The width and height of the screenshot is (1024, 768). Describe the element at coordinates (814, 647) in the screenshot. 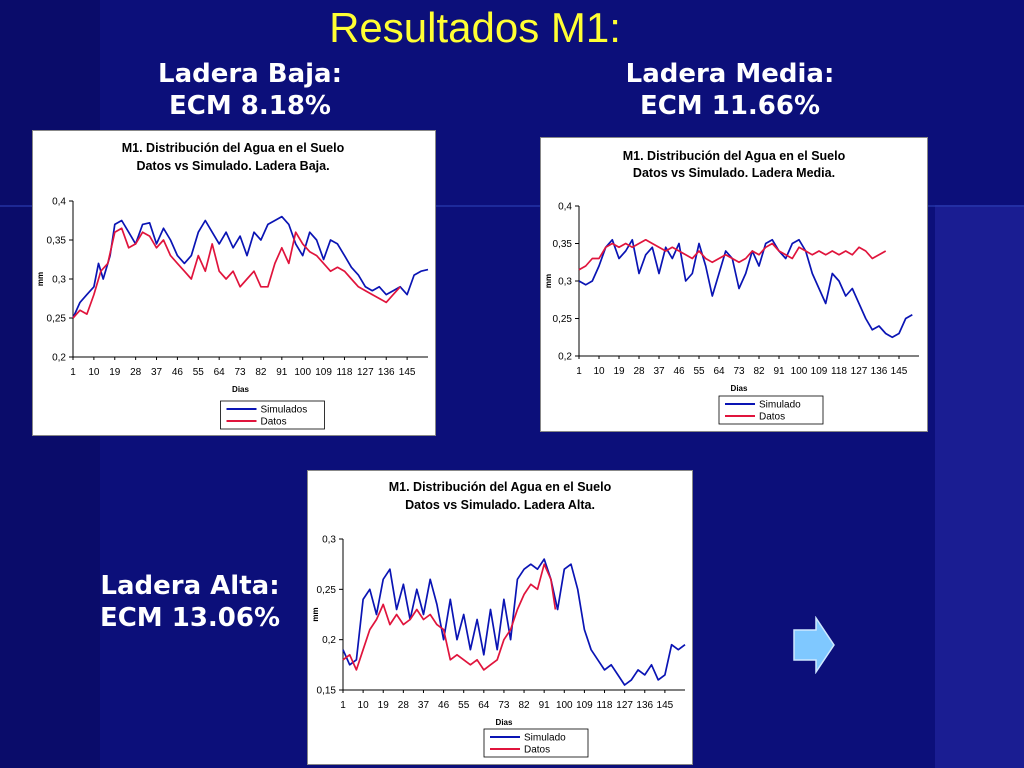

I see `right-arrow-icon` at that location.